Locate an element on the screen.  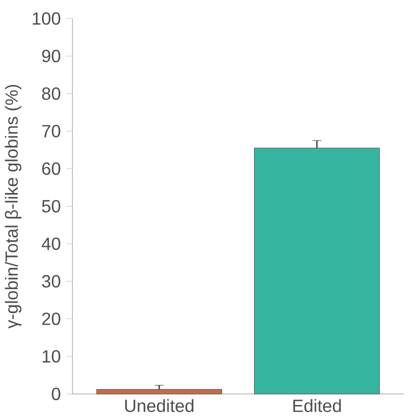
y-tick-label: 30 is located at coordinates (51, 281).